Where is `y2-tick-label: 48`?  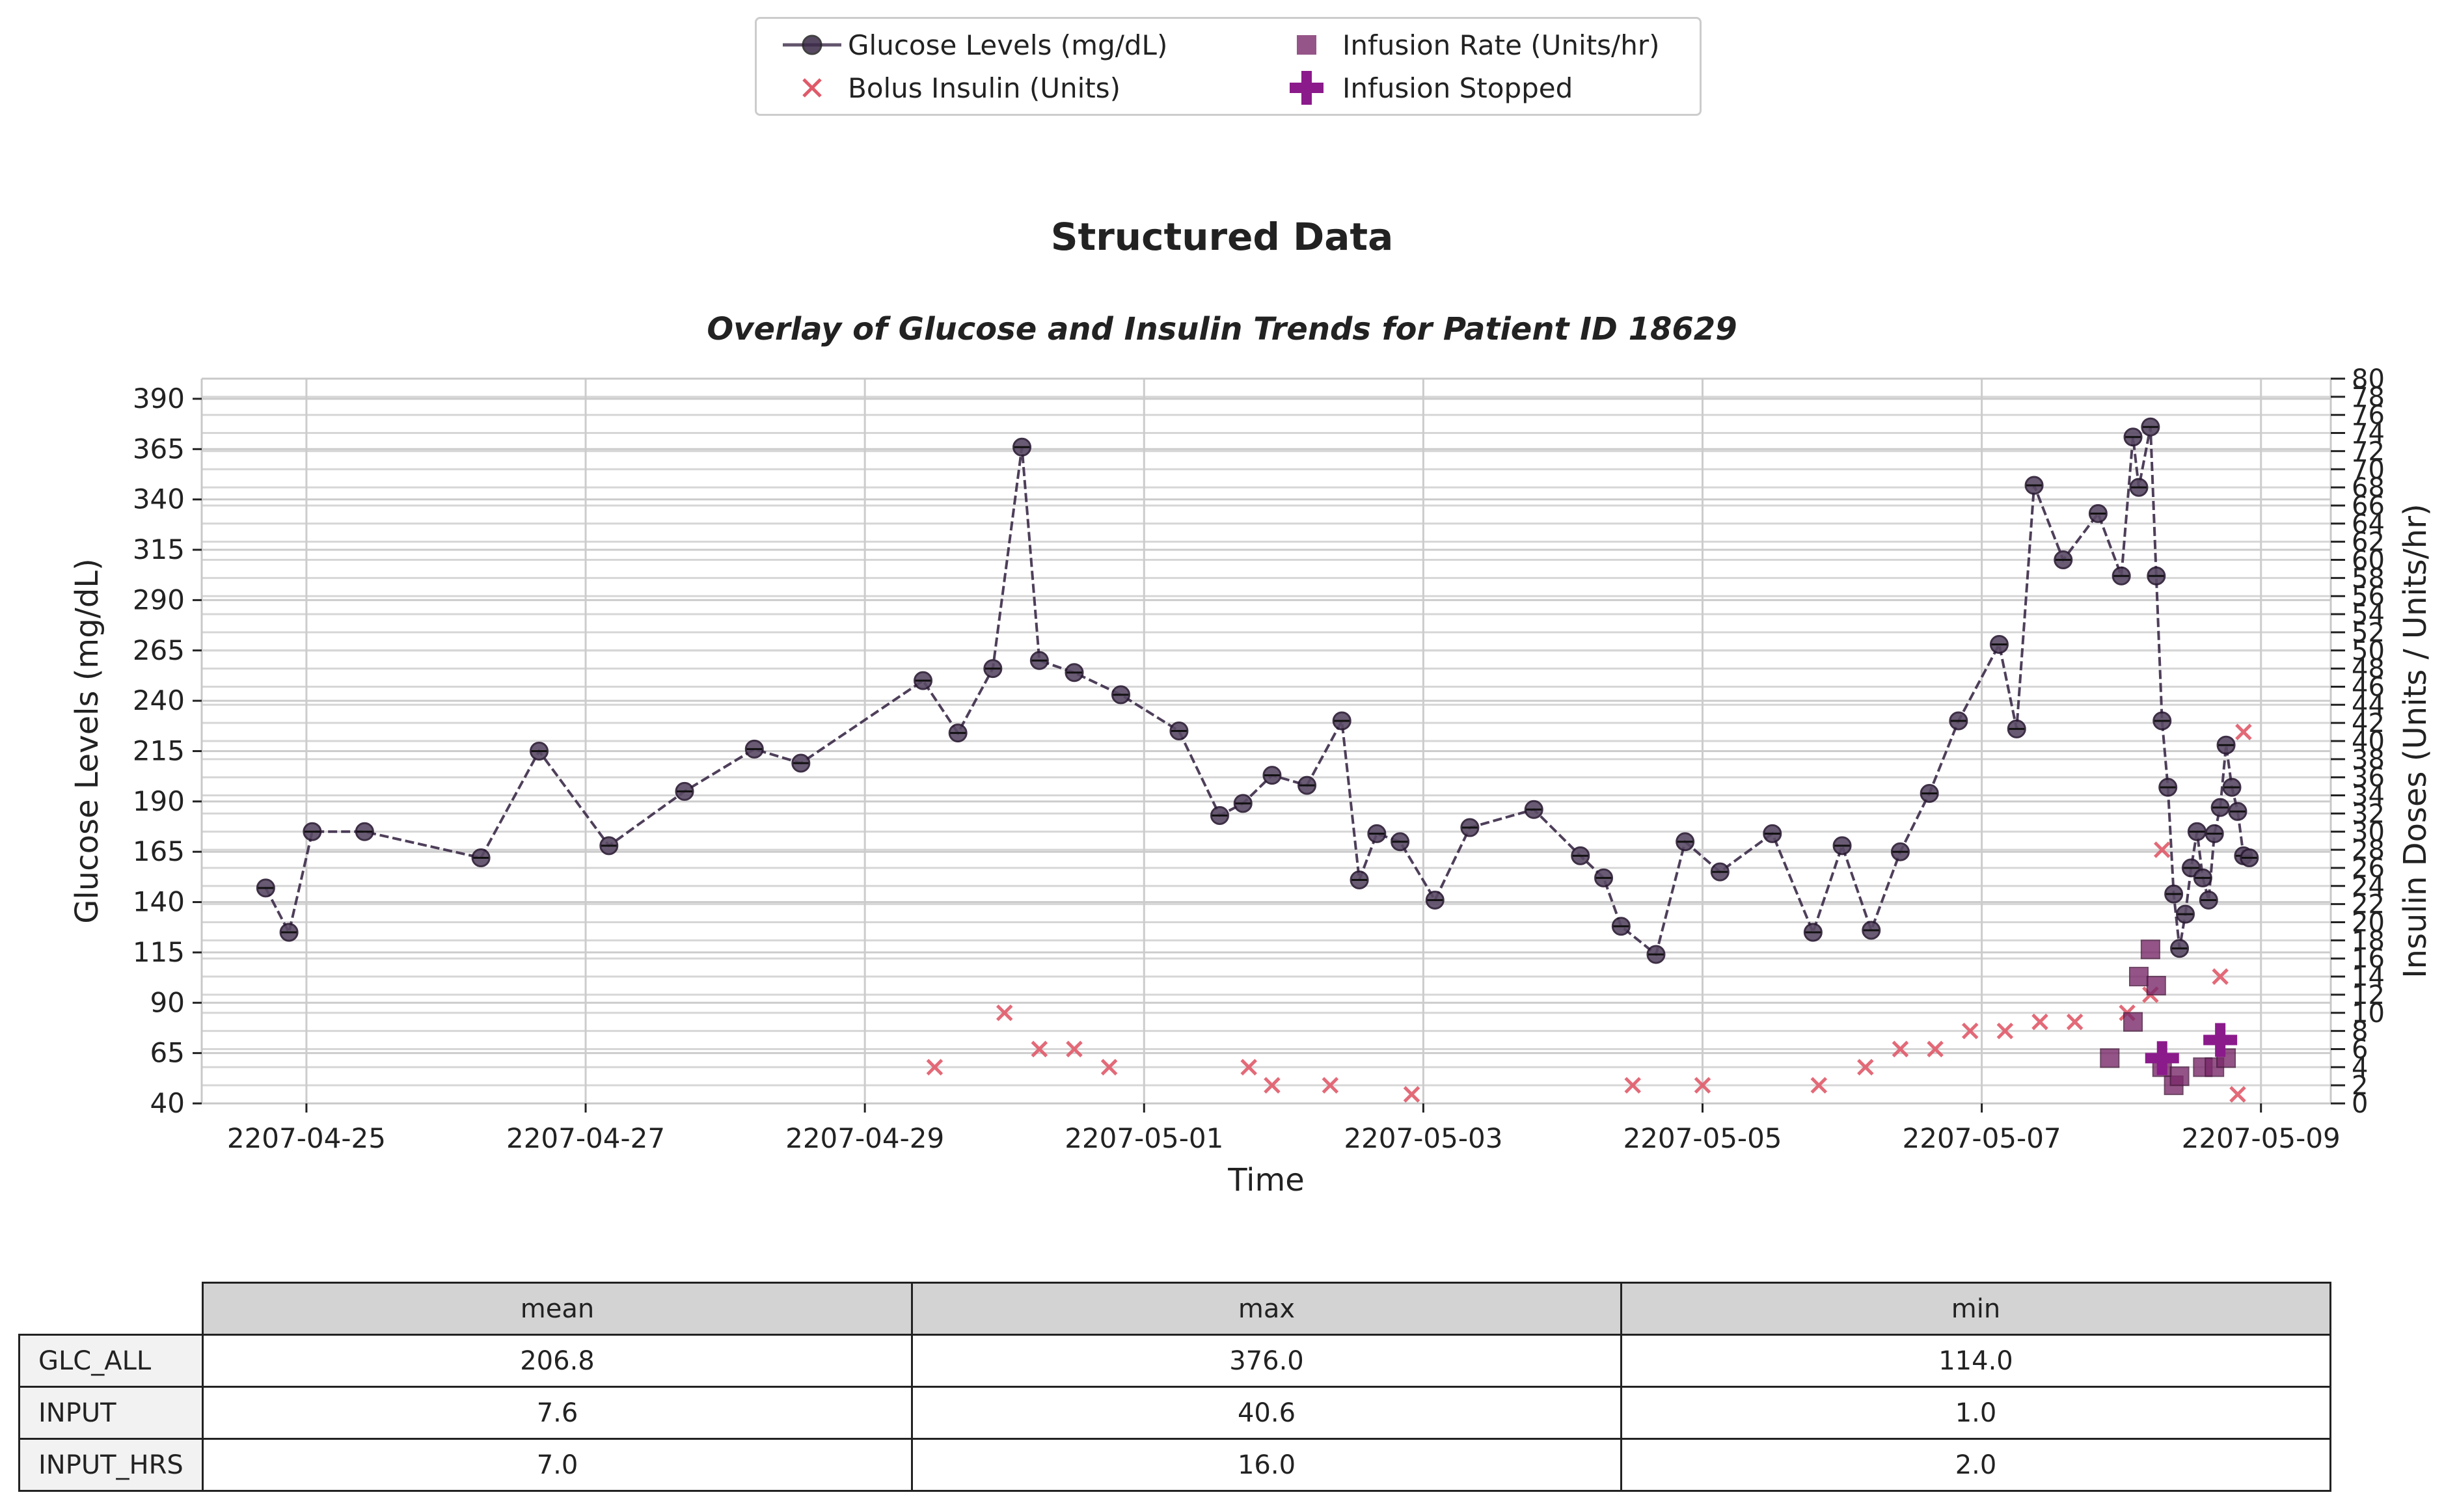 y2-tick-label: 48 is located at coordinates (2368, 669).